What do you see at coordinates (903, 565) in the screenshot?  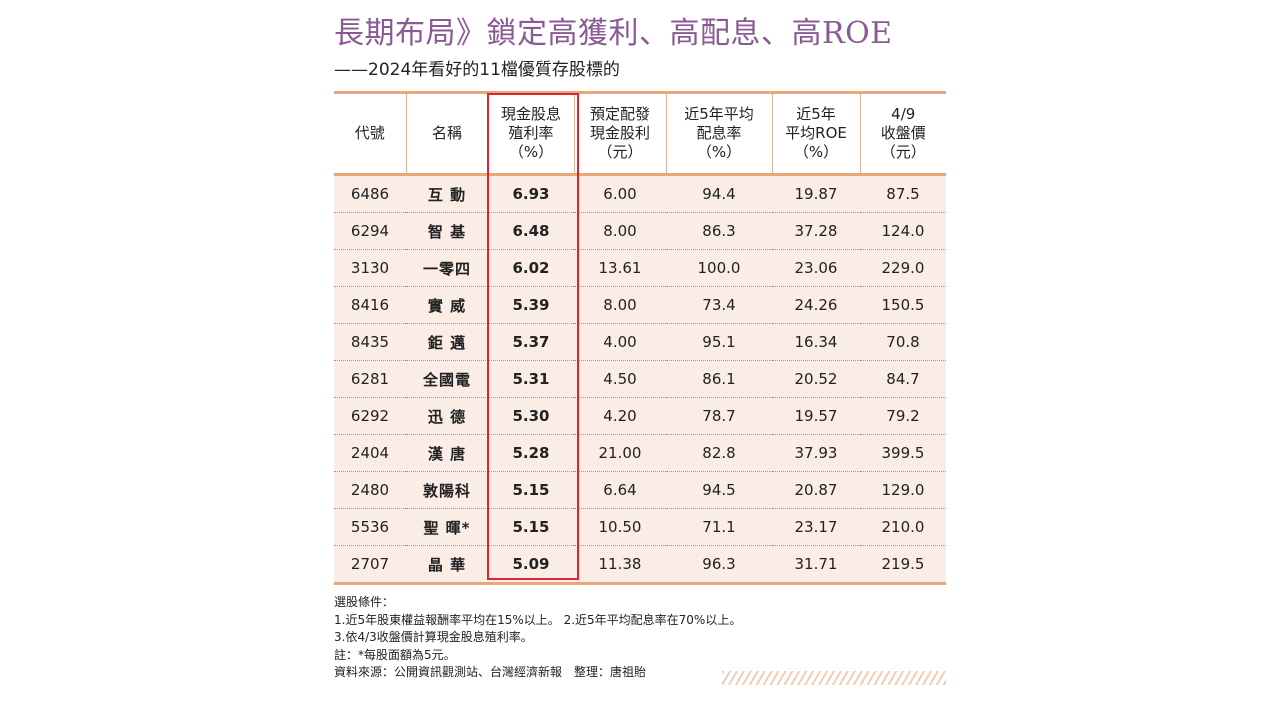 I see `close-price: 219.5` at bounding box center [903, 565].